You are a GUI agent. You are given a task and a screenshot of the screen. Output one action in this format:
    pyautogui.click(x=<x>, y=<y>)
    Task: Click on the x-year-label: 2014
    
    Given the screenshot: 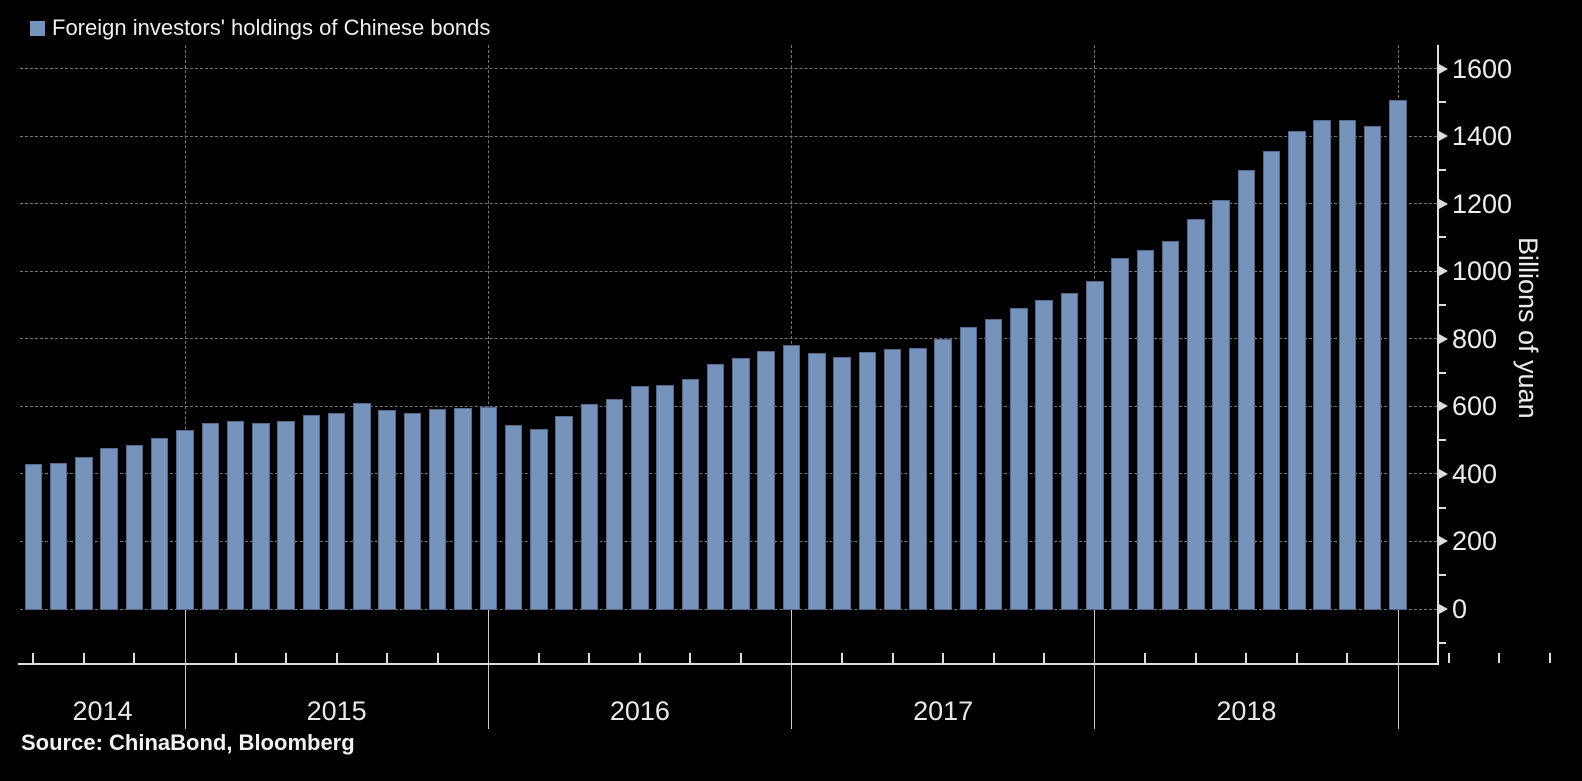 What is the action you would take?
    pyautogui.click(x=102, y=711)
    